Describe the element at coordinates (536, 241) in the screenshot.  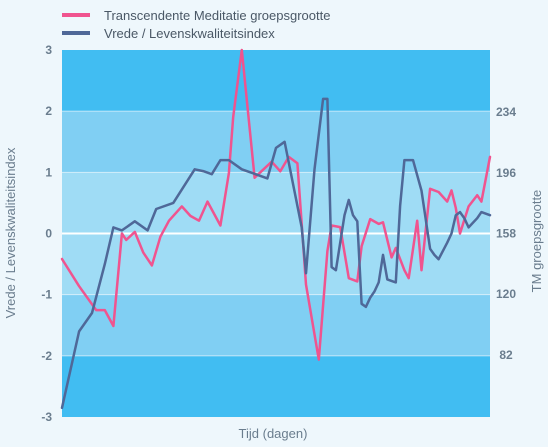
I see `right-axis-title: TM groepsgrootte` at that location.